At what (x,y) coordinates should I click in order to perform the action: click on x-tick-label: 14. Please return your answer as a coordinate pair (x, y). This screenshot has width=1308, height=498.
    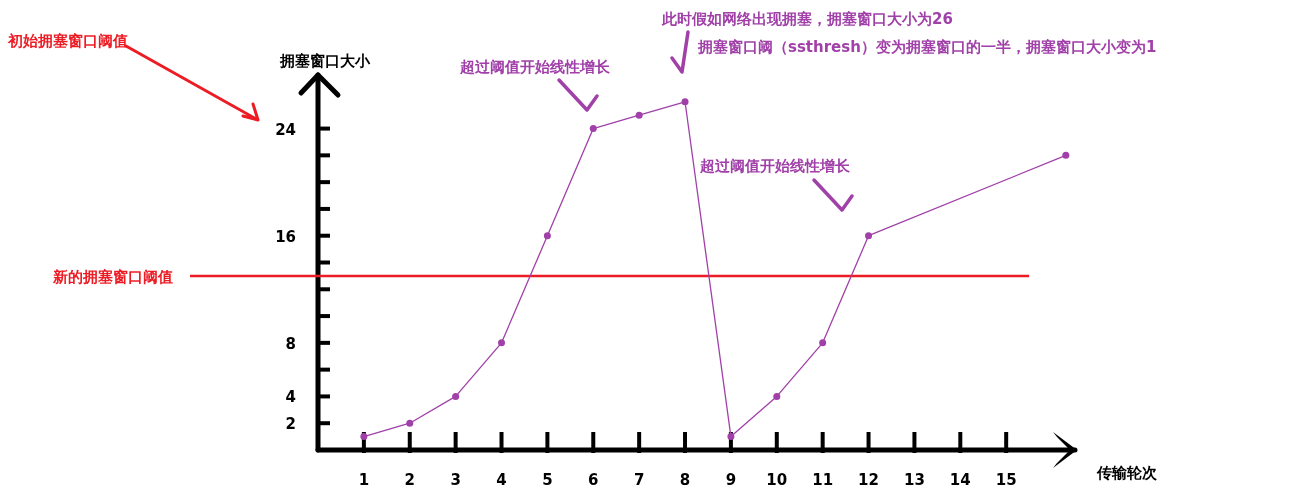
    Looking at the image, I should click on (960, 480).